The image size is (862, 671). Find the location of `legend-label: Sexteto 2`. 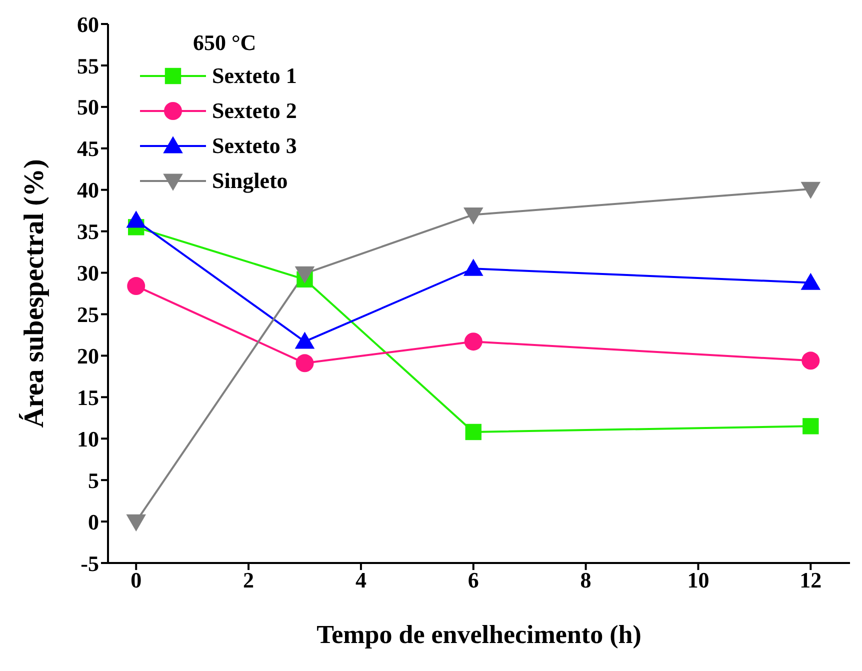

legend-label: Sexteto 2 is located at coordinates (254, 111).